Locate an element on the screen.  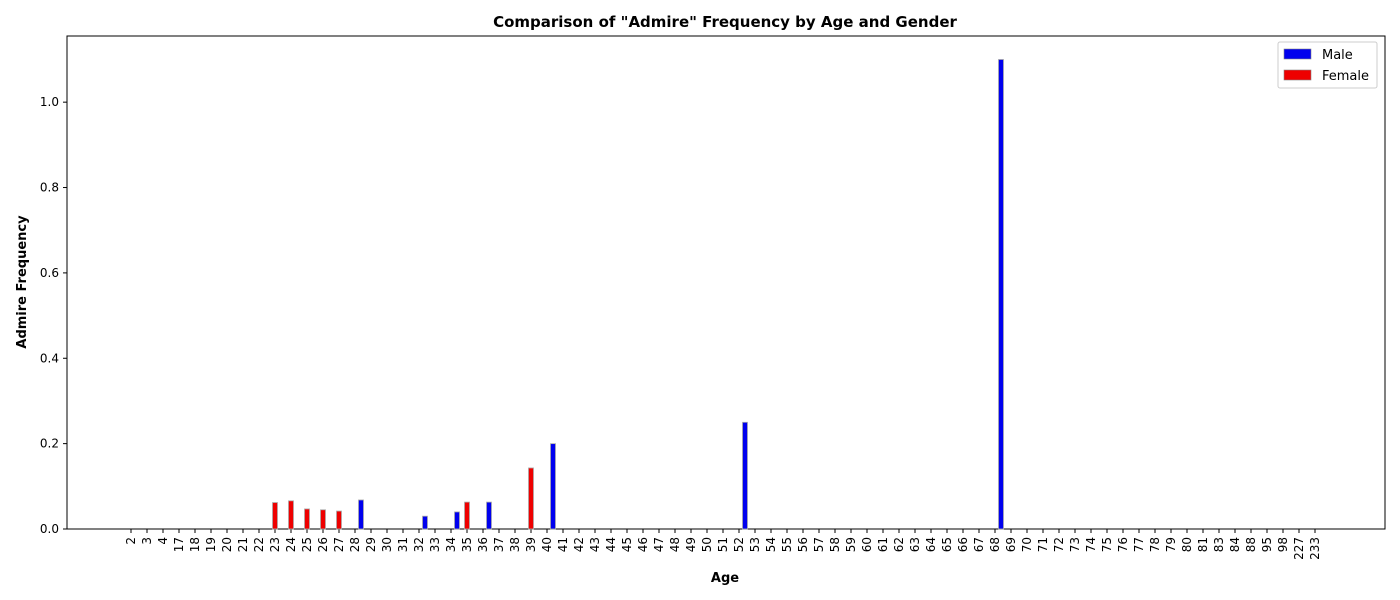
x-tick-label: 65 is located at coordinates (947, 544).